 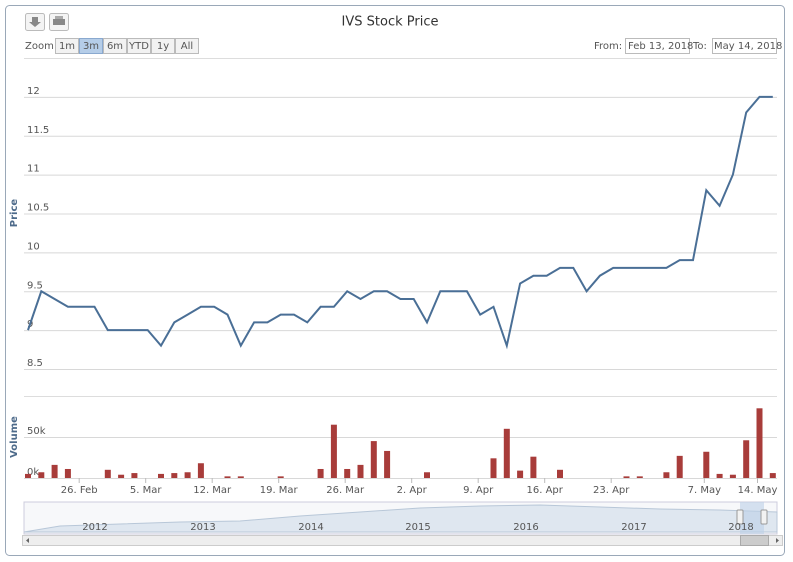 I want to click on x-tick-label: 2. Apr, so click(x=412, y=490).